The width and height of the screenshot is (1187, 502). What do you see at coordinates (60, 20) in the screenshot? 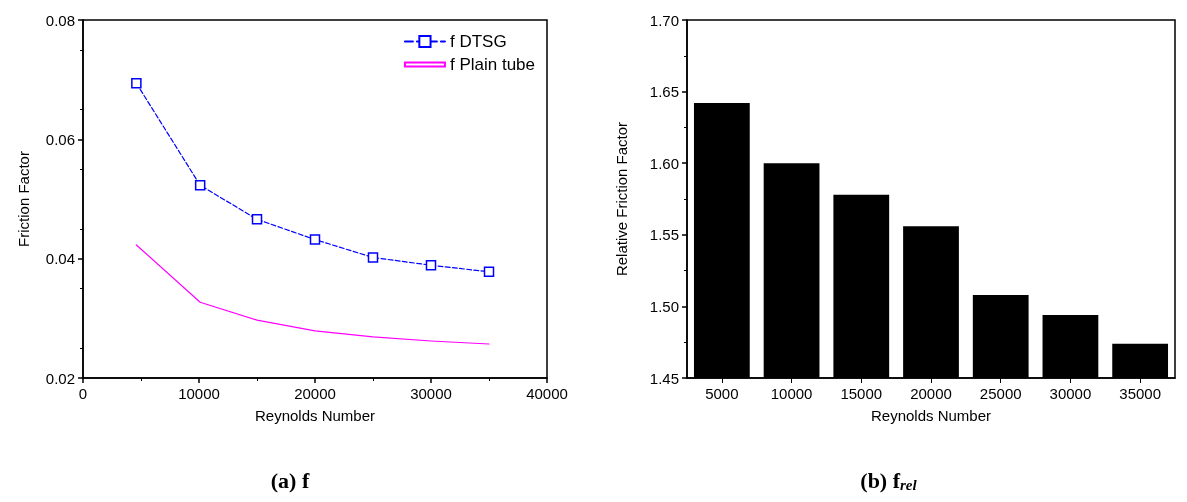
I see `y-tick-label: 0.08` at bounding box center [60, 20].